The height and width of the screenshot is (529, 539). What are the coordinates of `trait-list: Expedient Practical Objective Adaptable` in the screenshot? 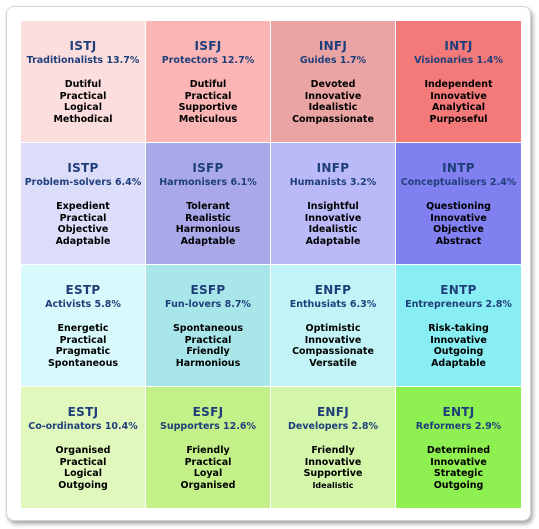 It's located at (83, 224).